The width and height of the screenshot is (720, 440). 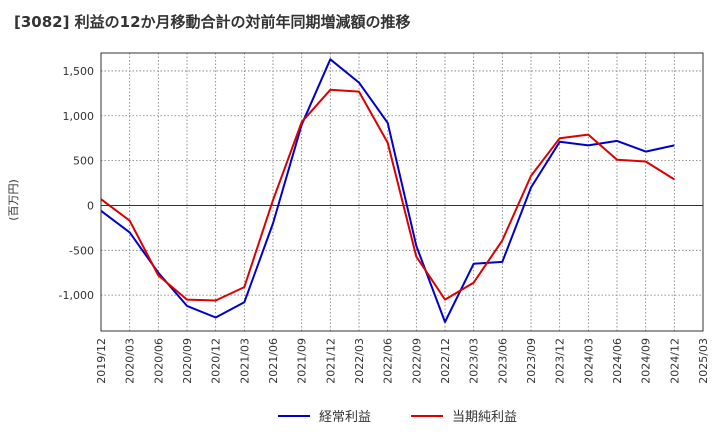 I want to click on x-tick-label: 2019/12, so click(x=101, y=361).